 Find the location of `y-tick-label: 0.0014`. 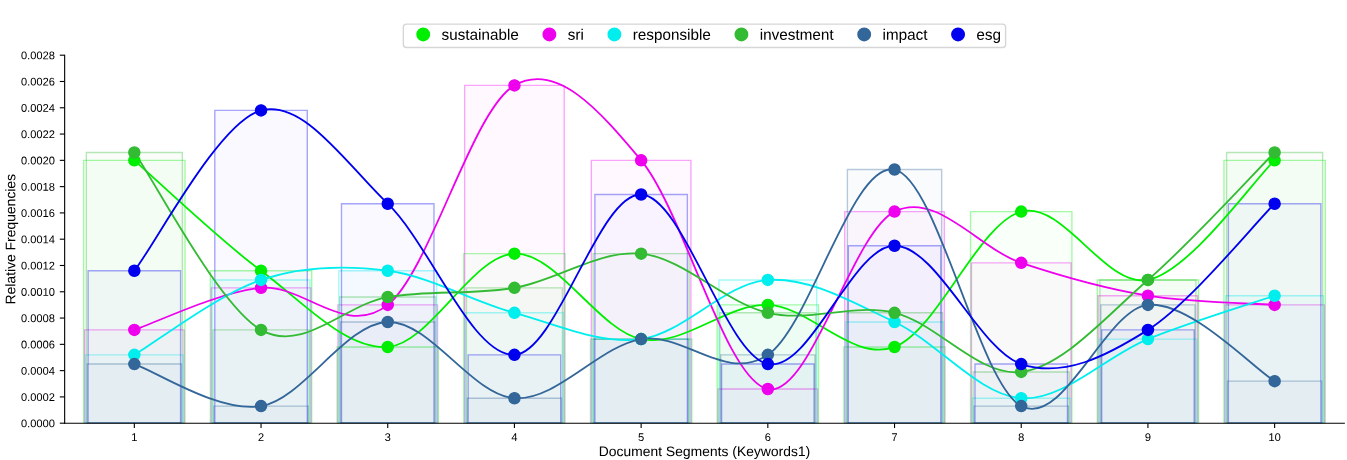

y-tick-label: 0.0014 is located at coordinates (38, 239).